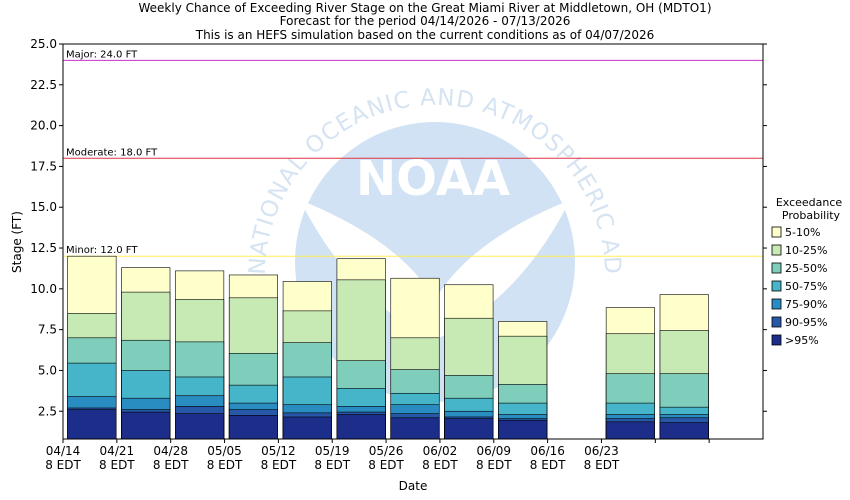 The image size is (850, 500). Describe the element at coordinates (43, 44) in the screenshot. I see `y-tick-label: 25.0` at that location.